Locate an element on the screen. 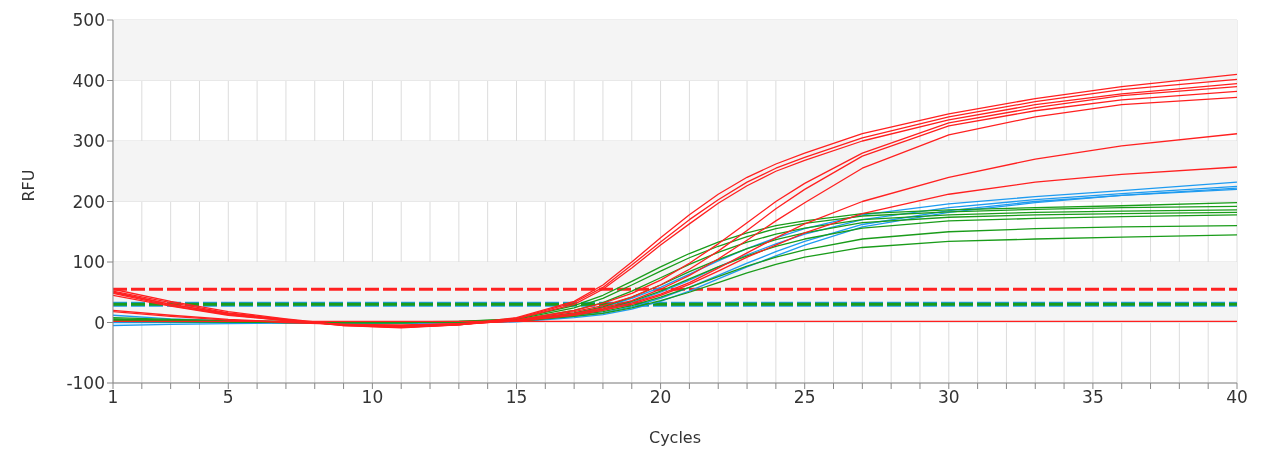 The height and width of the screenshot is (461, 1265). x-tick-label: 30 is located at coordinates (948, 397).